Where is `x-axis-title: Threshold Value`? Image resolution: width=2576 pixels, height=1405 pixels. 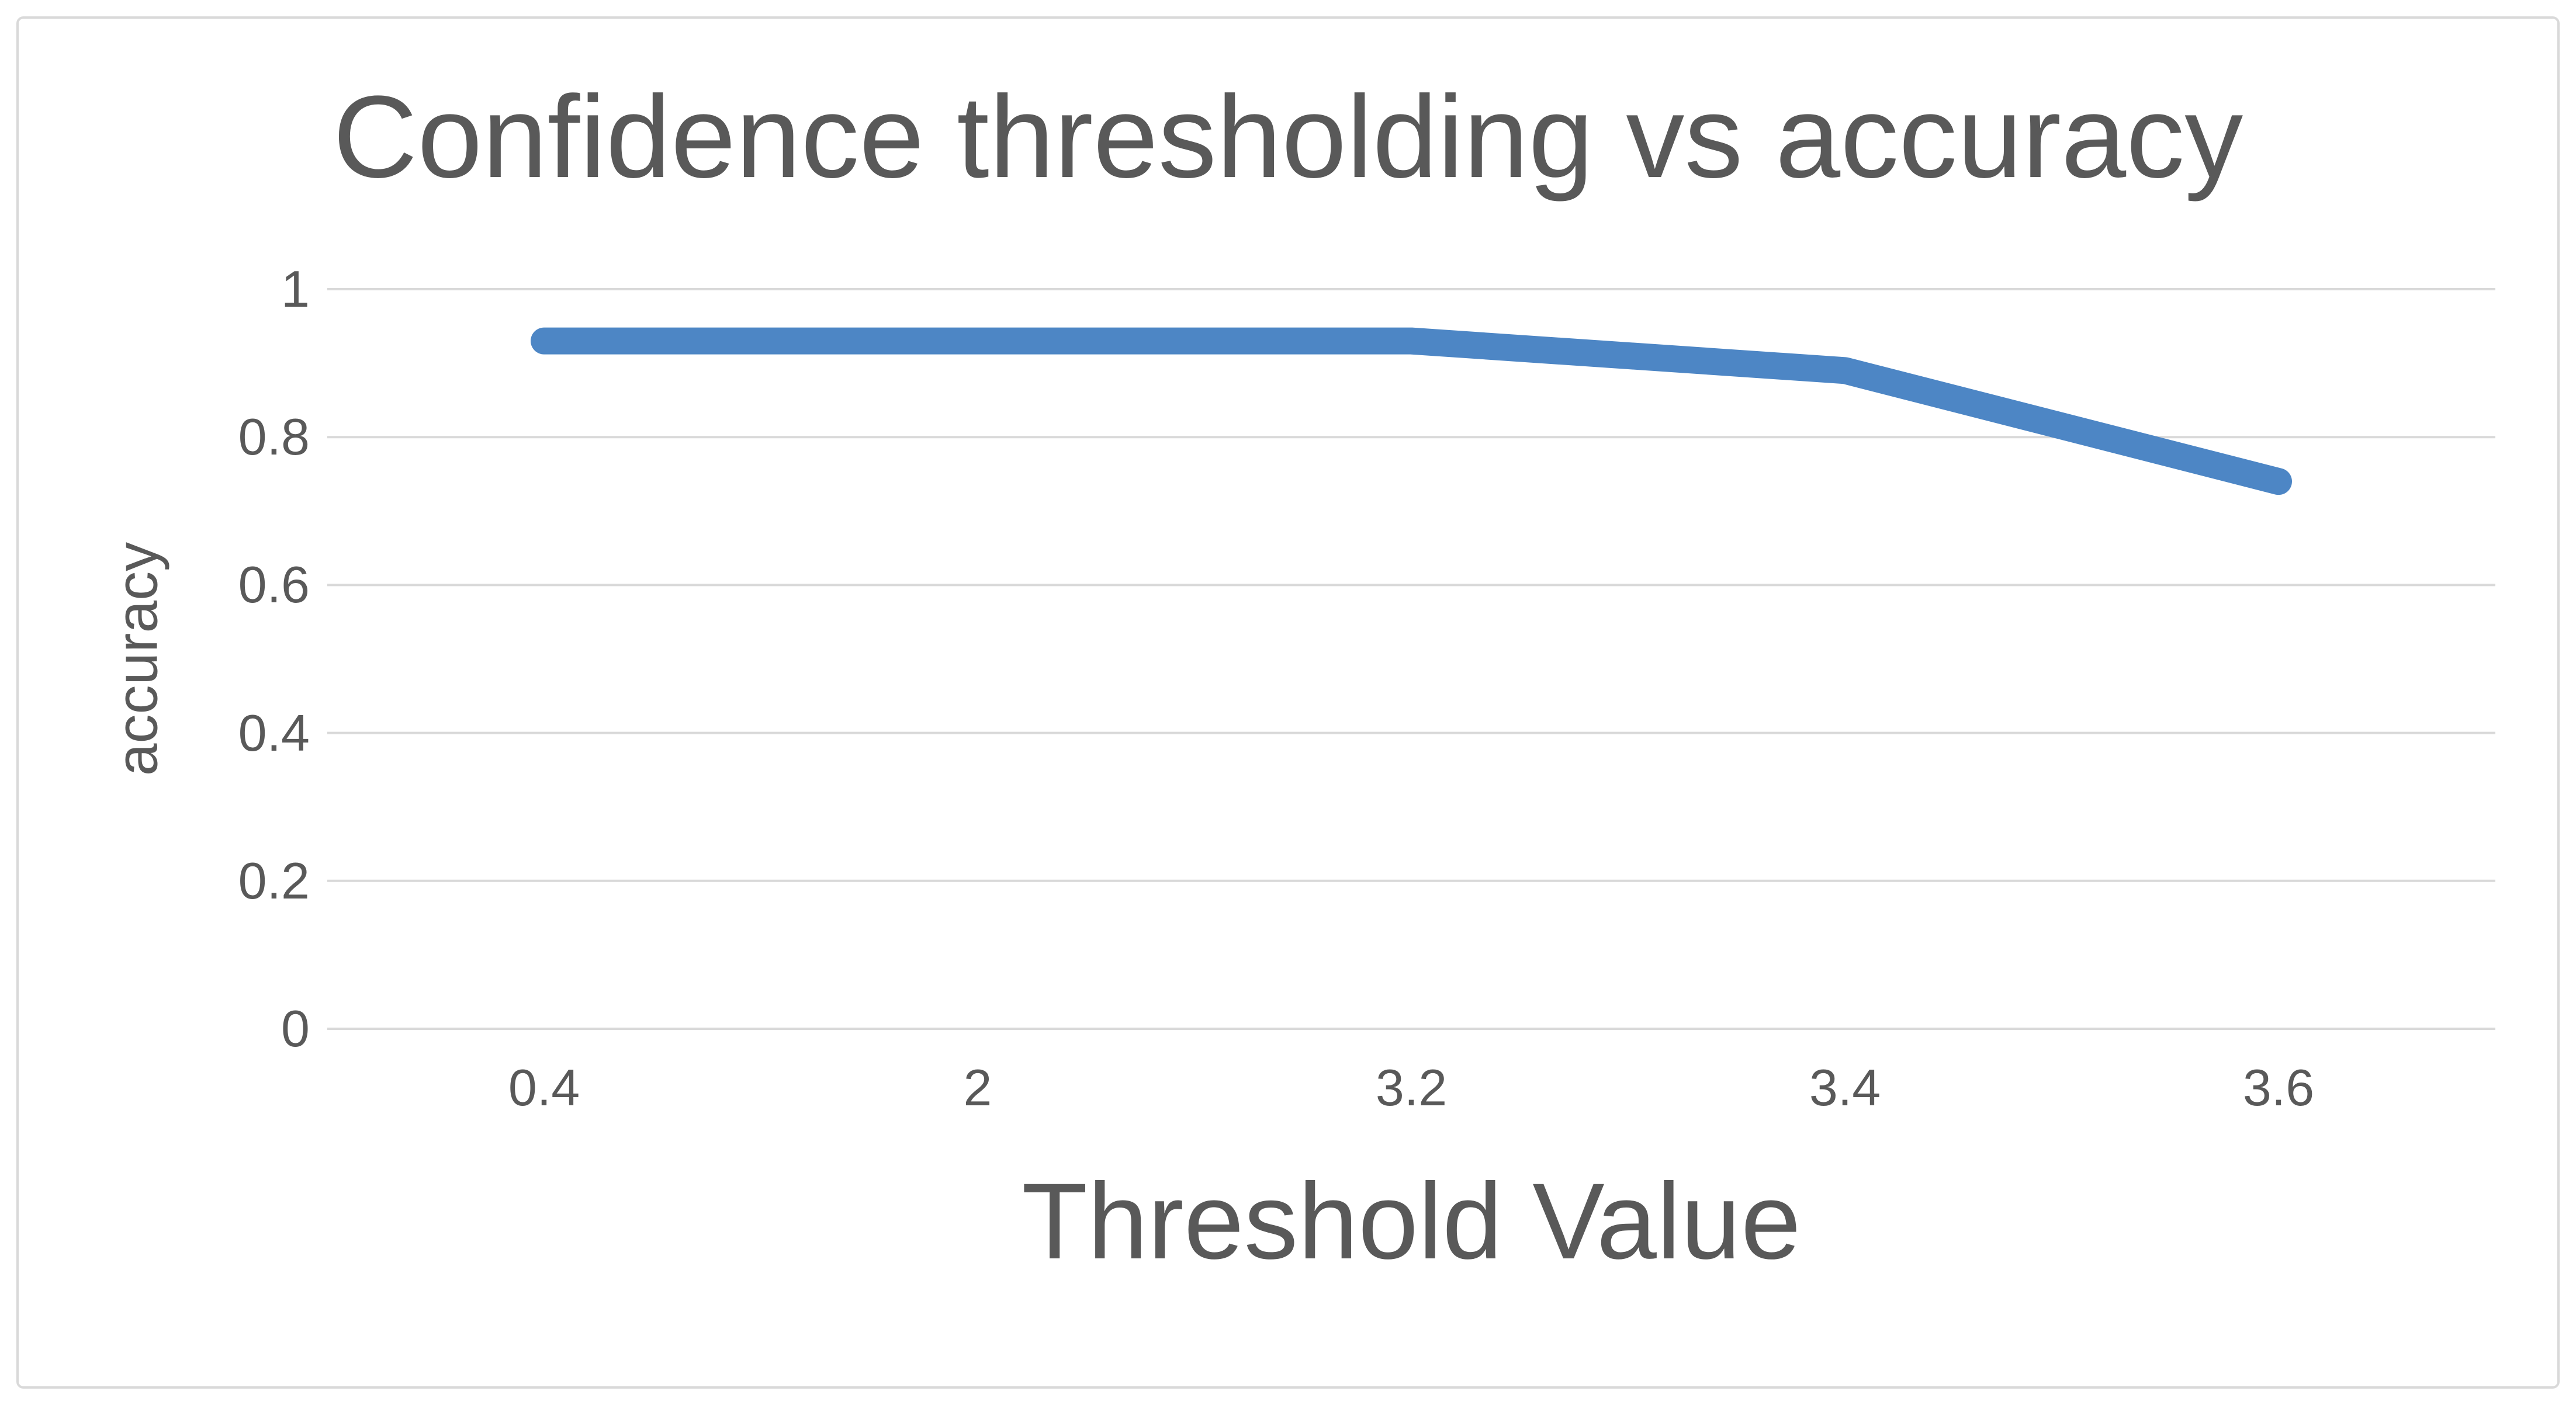
x-axis-title: Threshold Value is located at coordinates (1412, 1221).